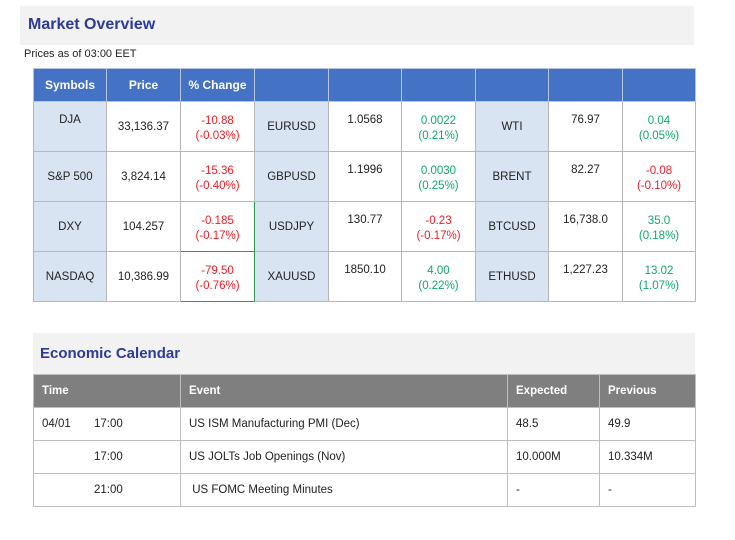 Image resolution: width=735 pixels, height=540 pixels. I want to click on change-value: 0.0030, so click(438, 171).